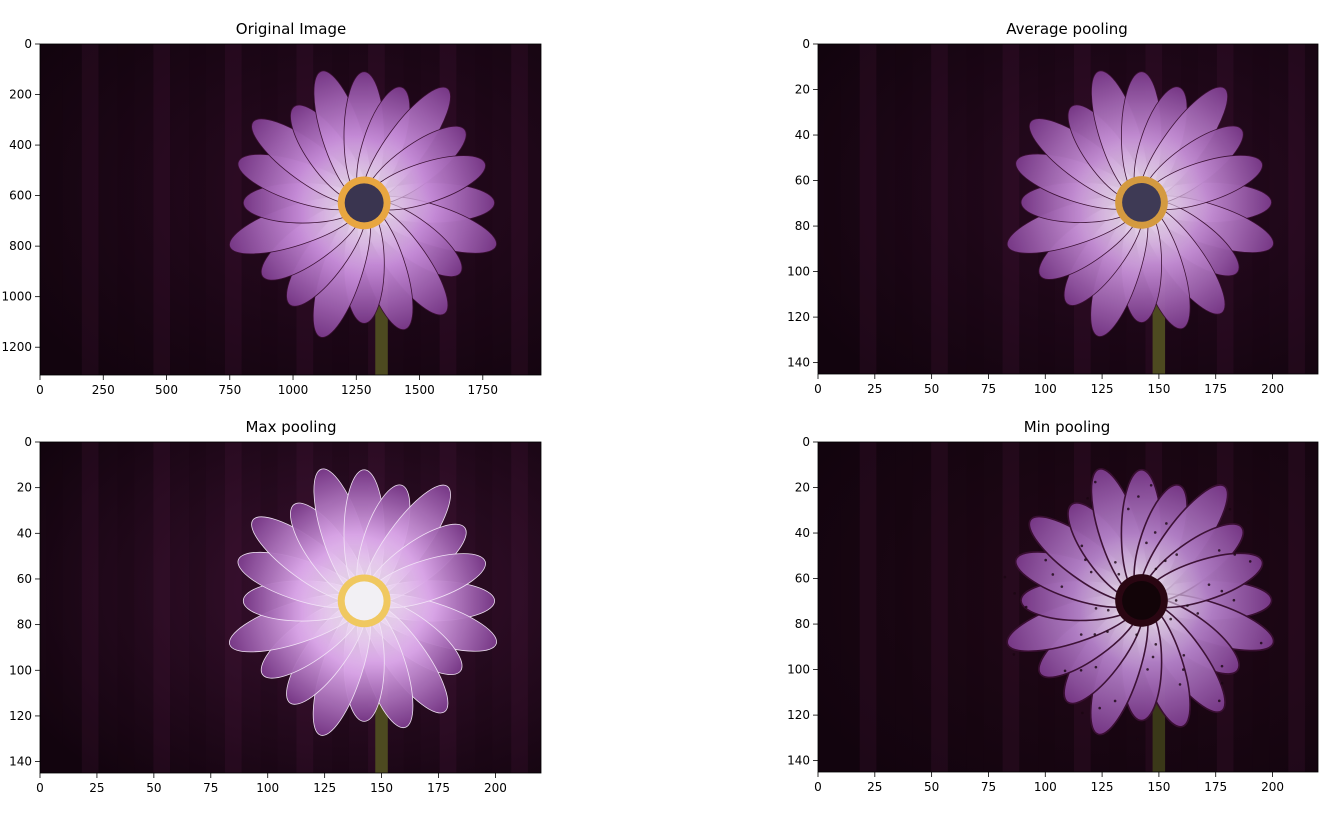 The image size is (1332, 819). I want to click on panel-title: Average pooling, so click(1067, 29).